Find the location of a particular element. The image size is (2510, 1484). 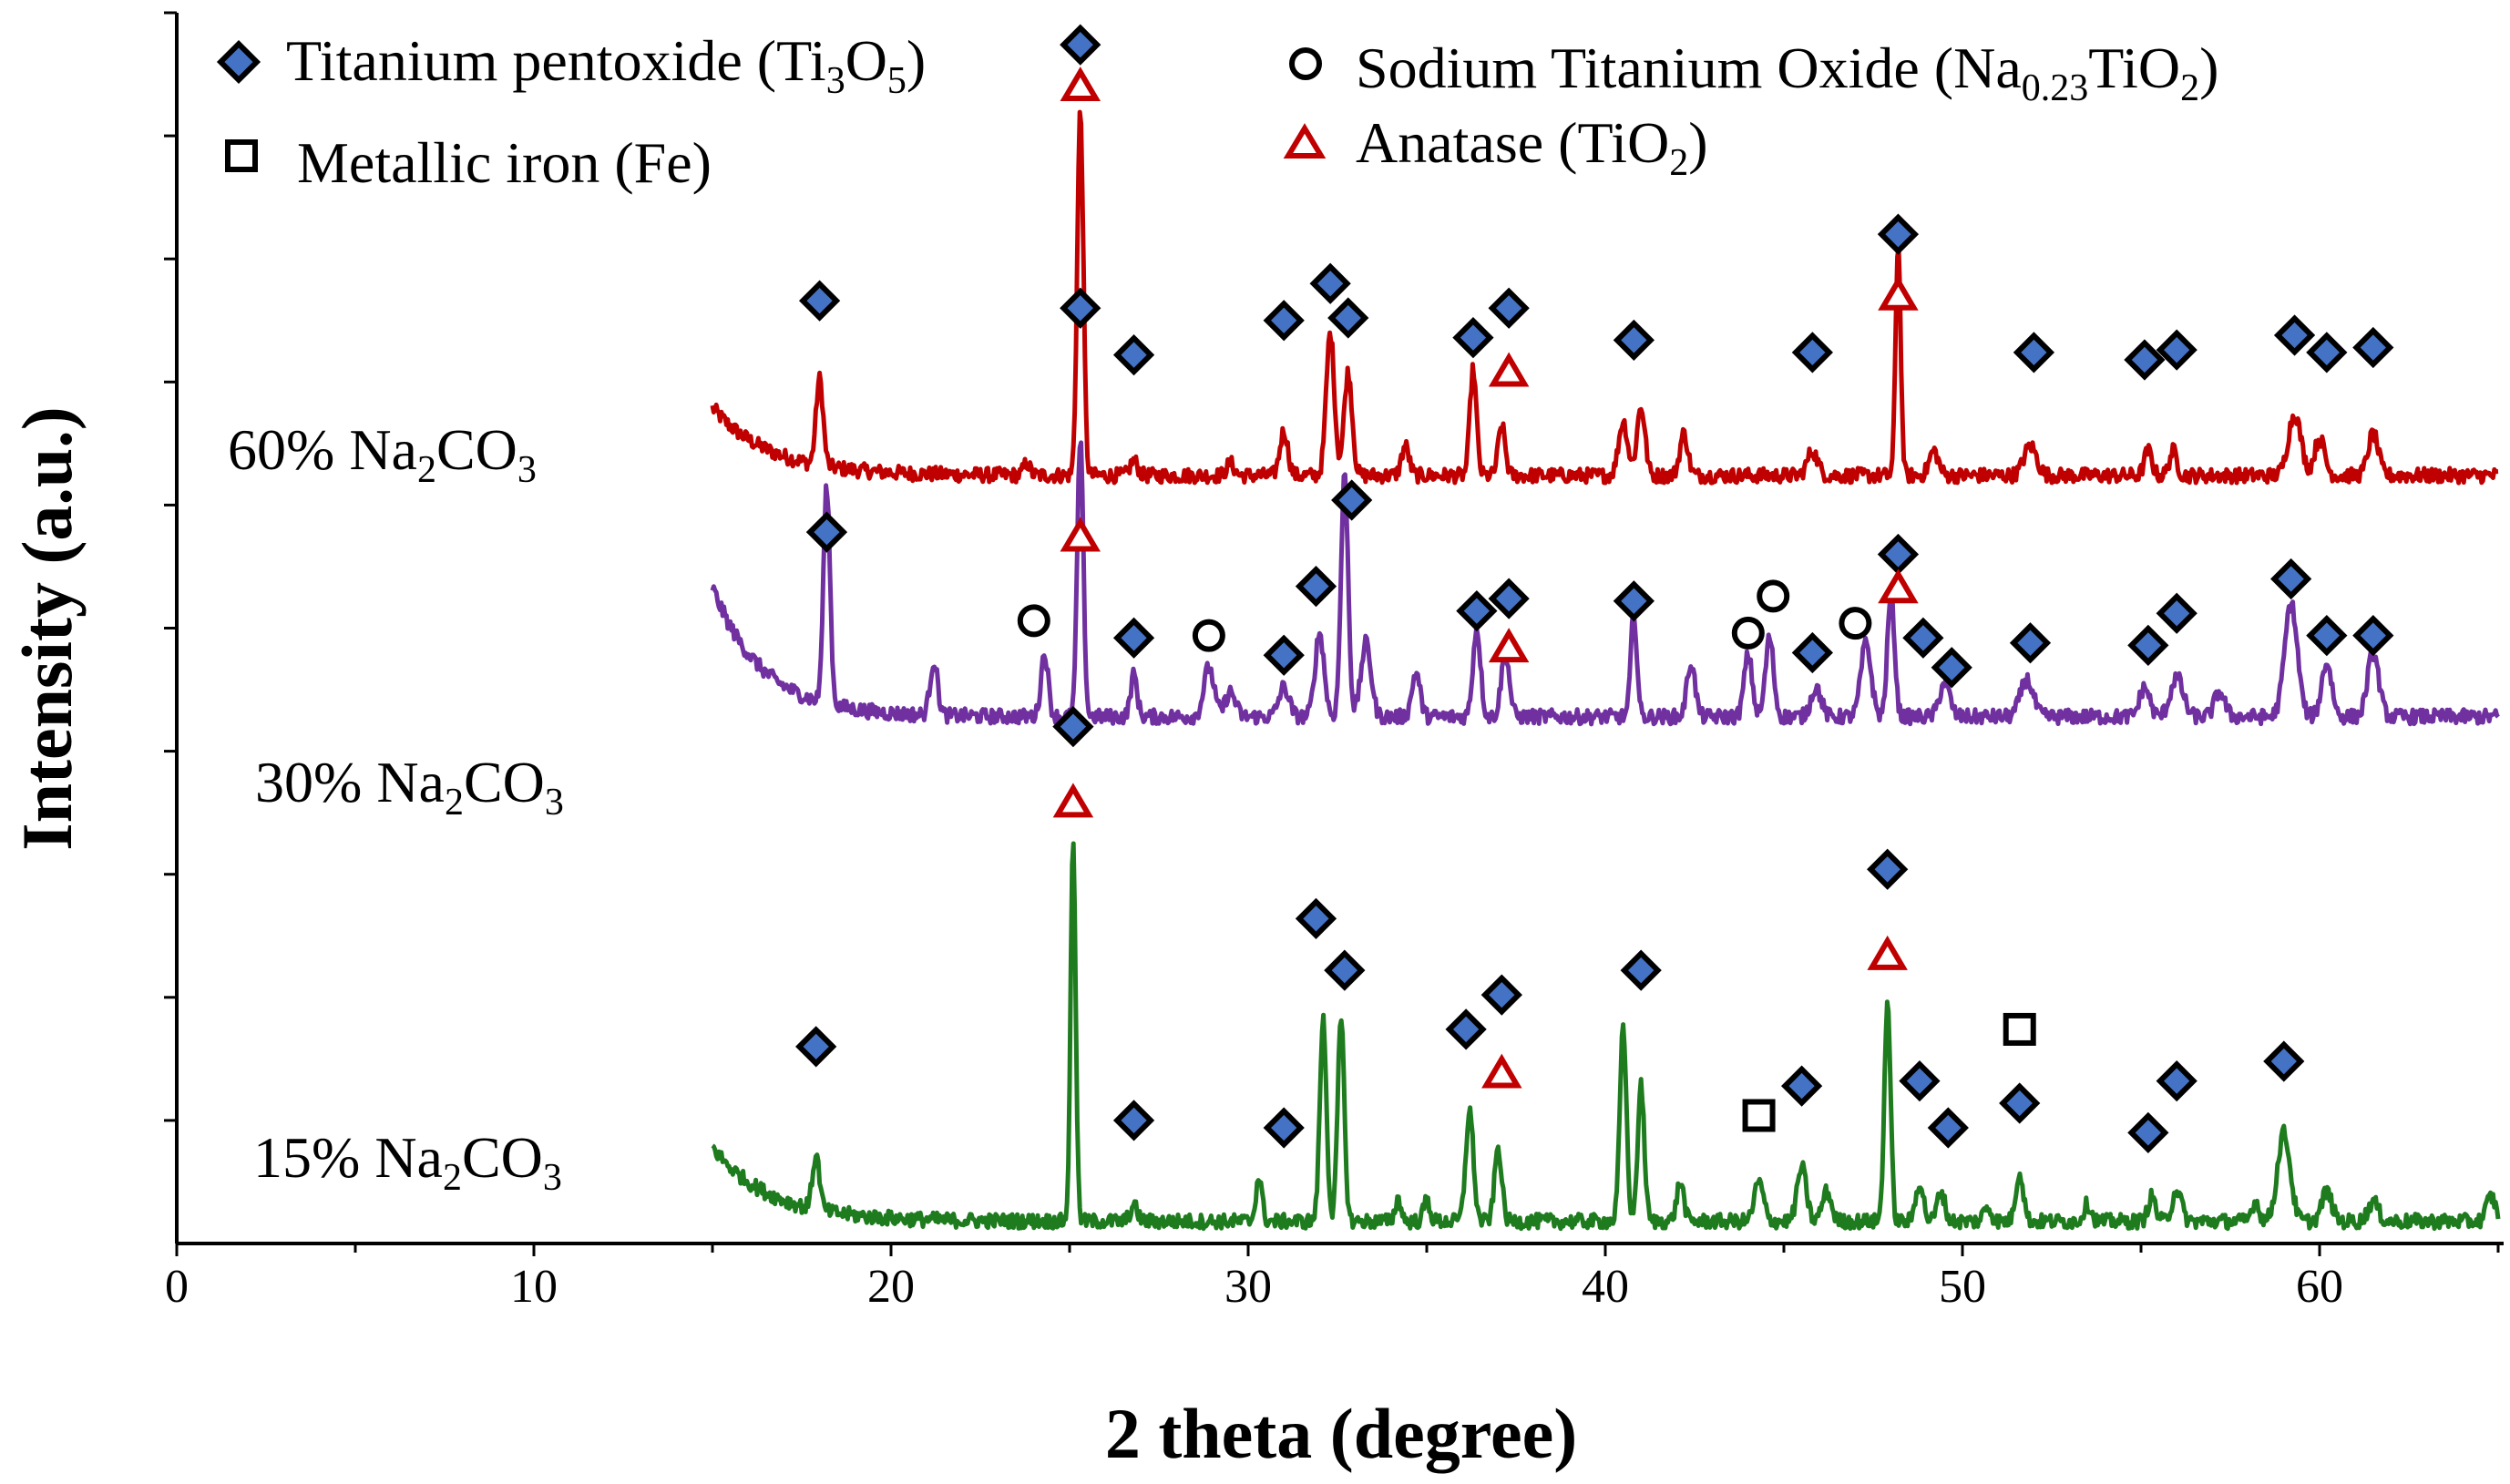

legend-ntio-mid: TiO is located at coordinates (2134, 68).